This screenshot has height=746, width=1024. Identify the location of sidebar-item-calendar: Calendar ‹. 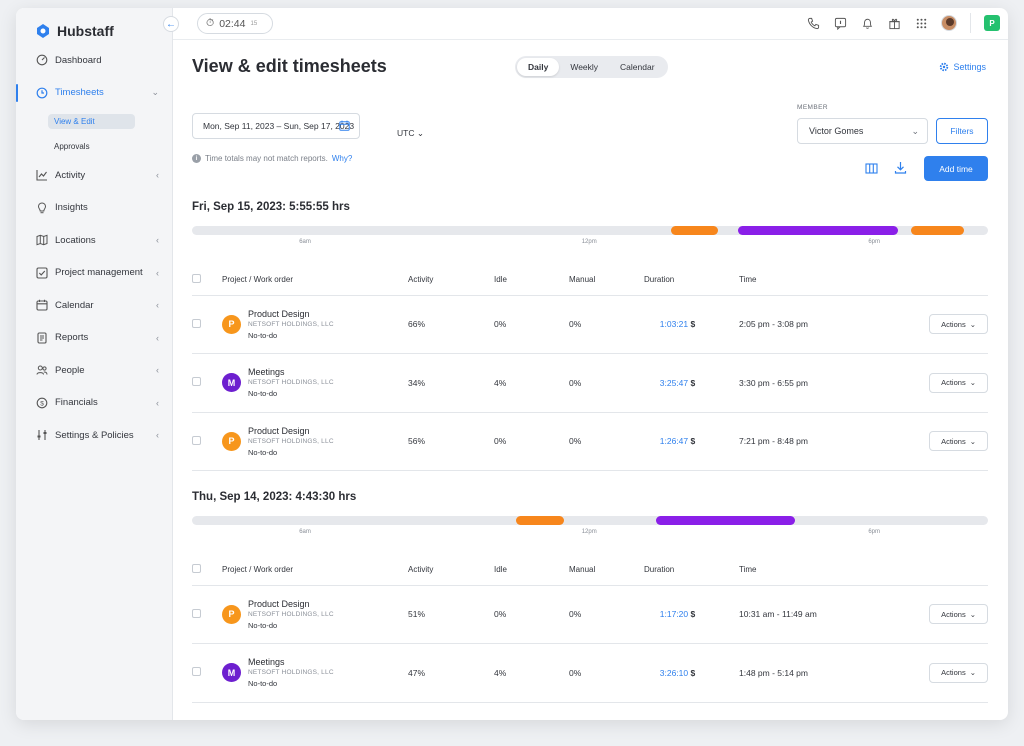
(94, 305).